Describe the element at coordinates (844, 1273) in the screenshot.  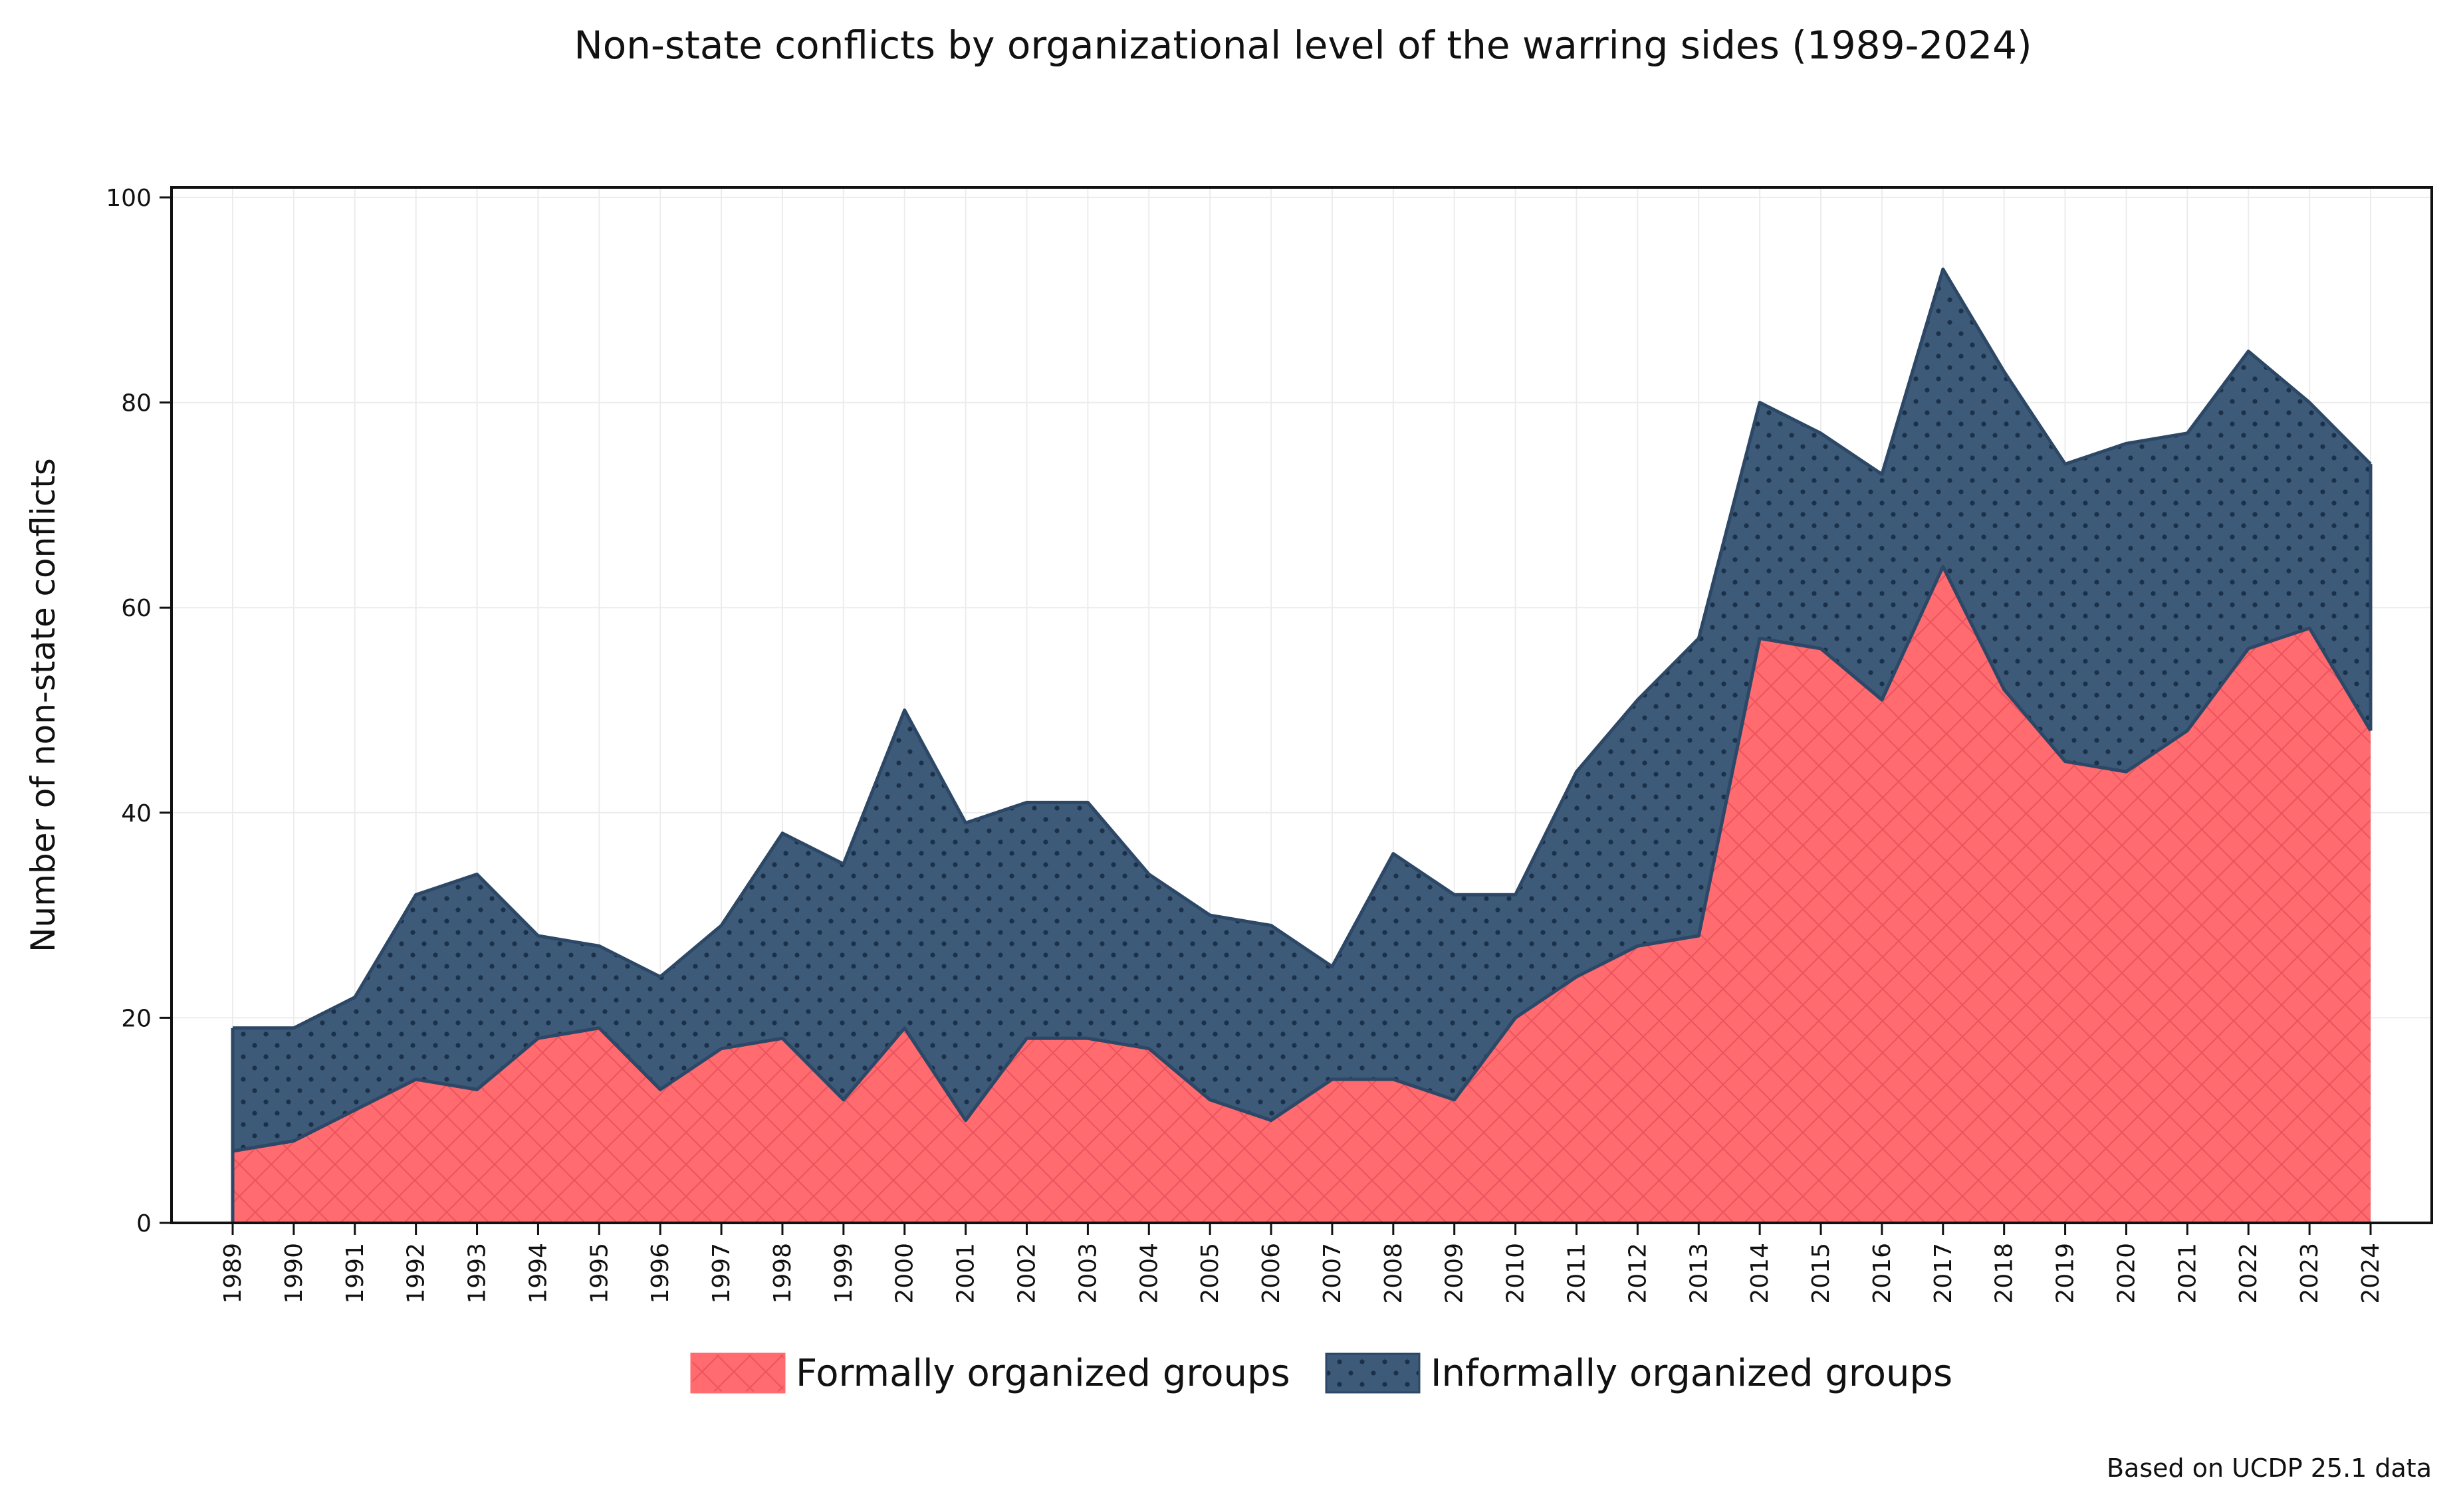
I see `x-tick-label-1999: 1999` at that location.